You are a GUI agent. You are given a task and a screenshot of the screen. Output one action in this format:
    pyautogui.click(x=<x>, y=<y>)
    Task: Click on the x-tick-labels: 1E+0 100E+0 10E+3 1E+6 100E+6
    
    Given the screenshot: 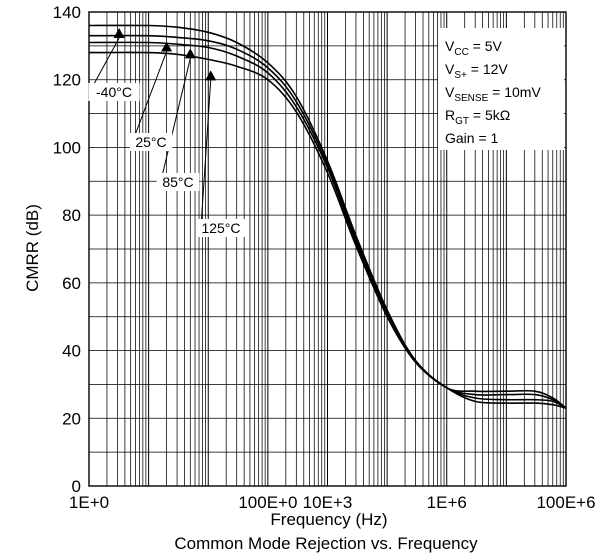 What is the action you would take?
    pyautogui.click(x=332, y=502)
    